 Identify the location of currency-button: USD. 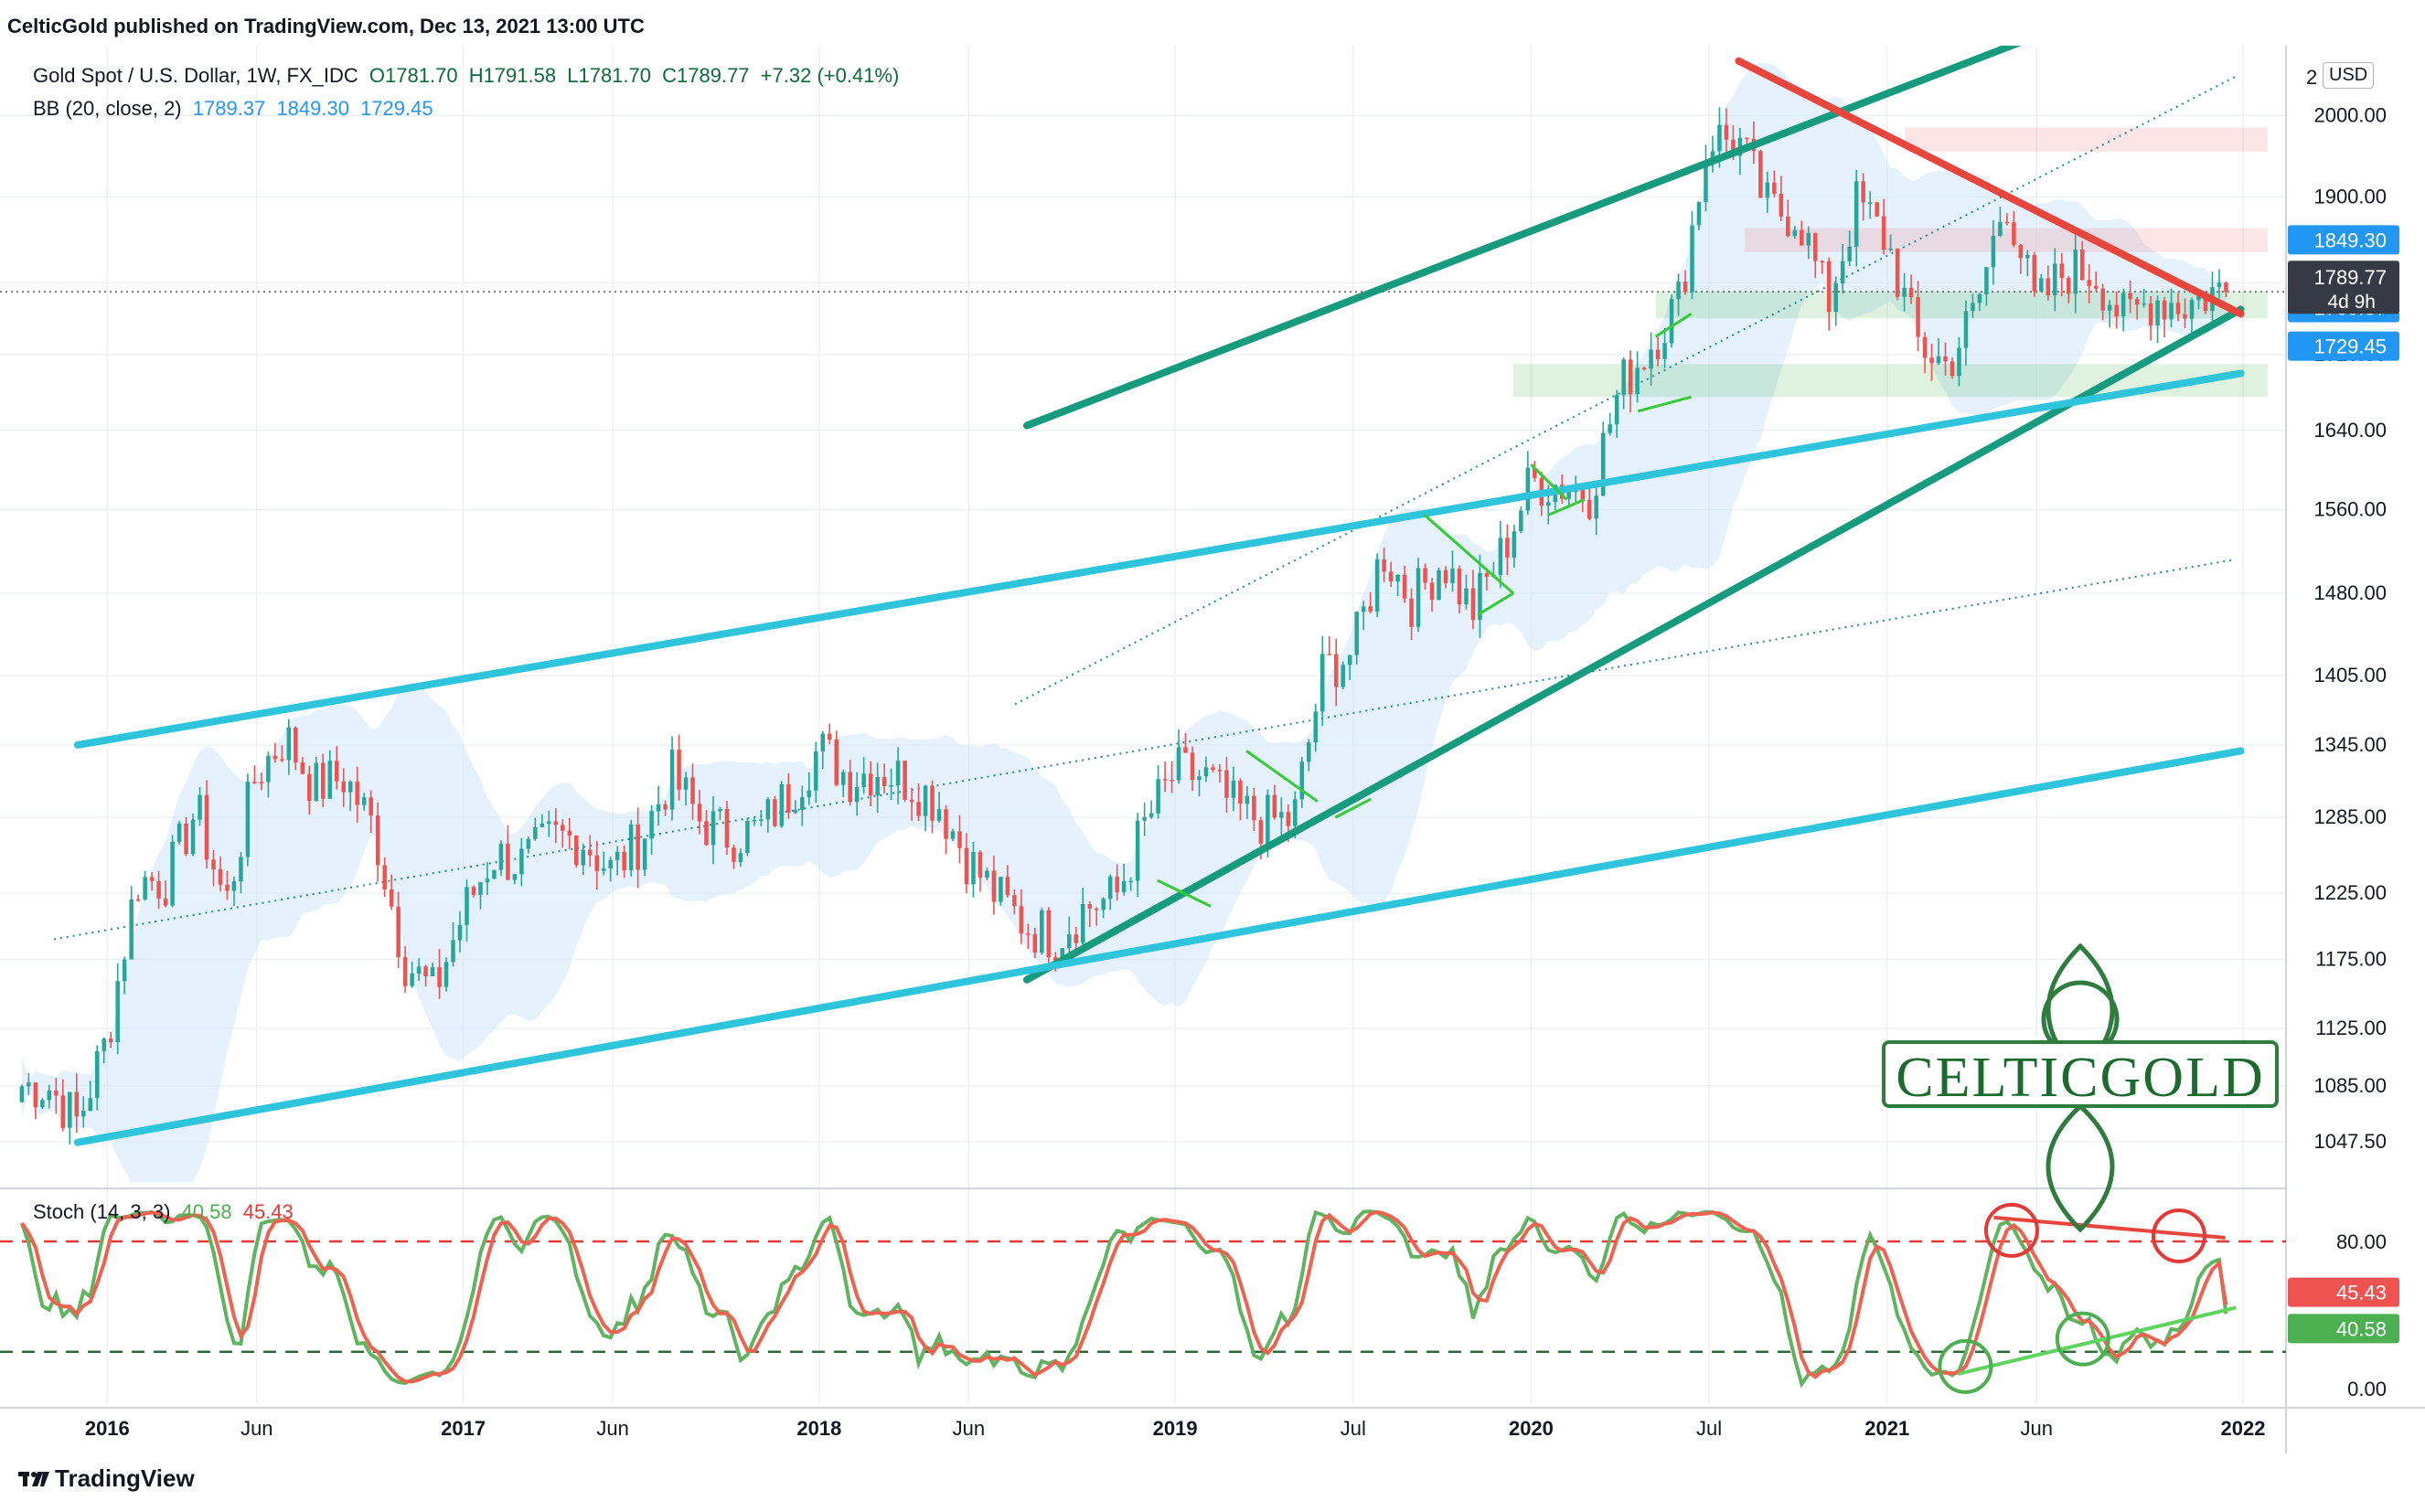
(2349, 75).